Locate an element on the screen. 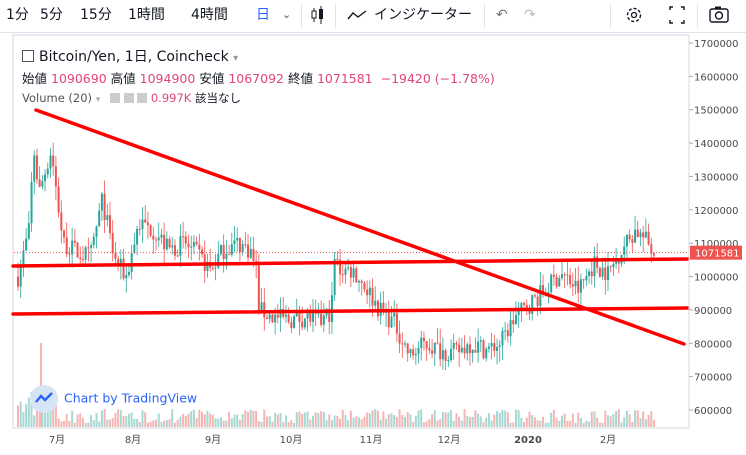 This screenshot has width=746, height=455. price-tick-label: 1600000 is located at coordinates (716, 77).